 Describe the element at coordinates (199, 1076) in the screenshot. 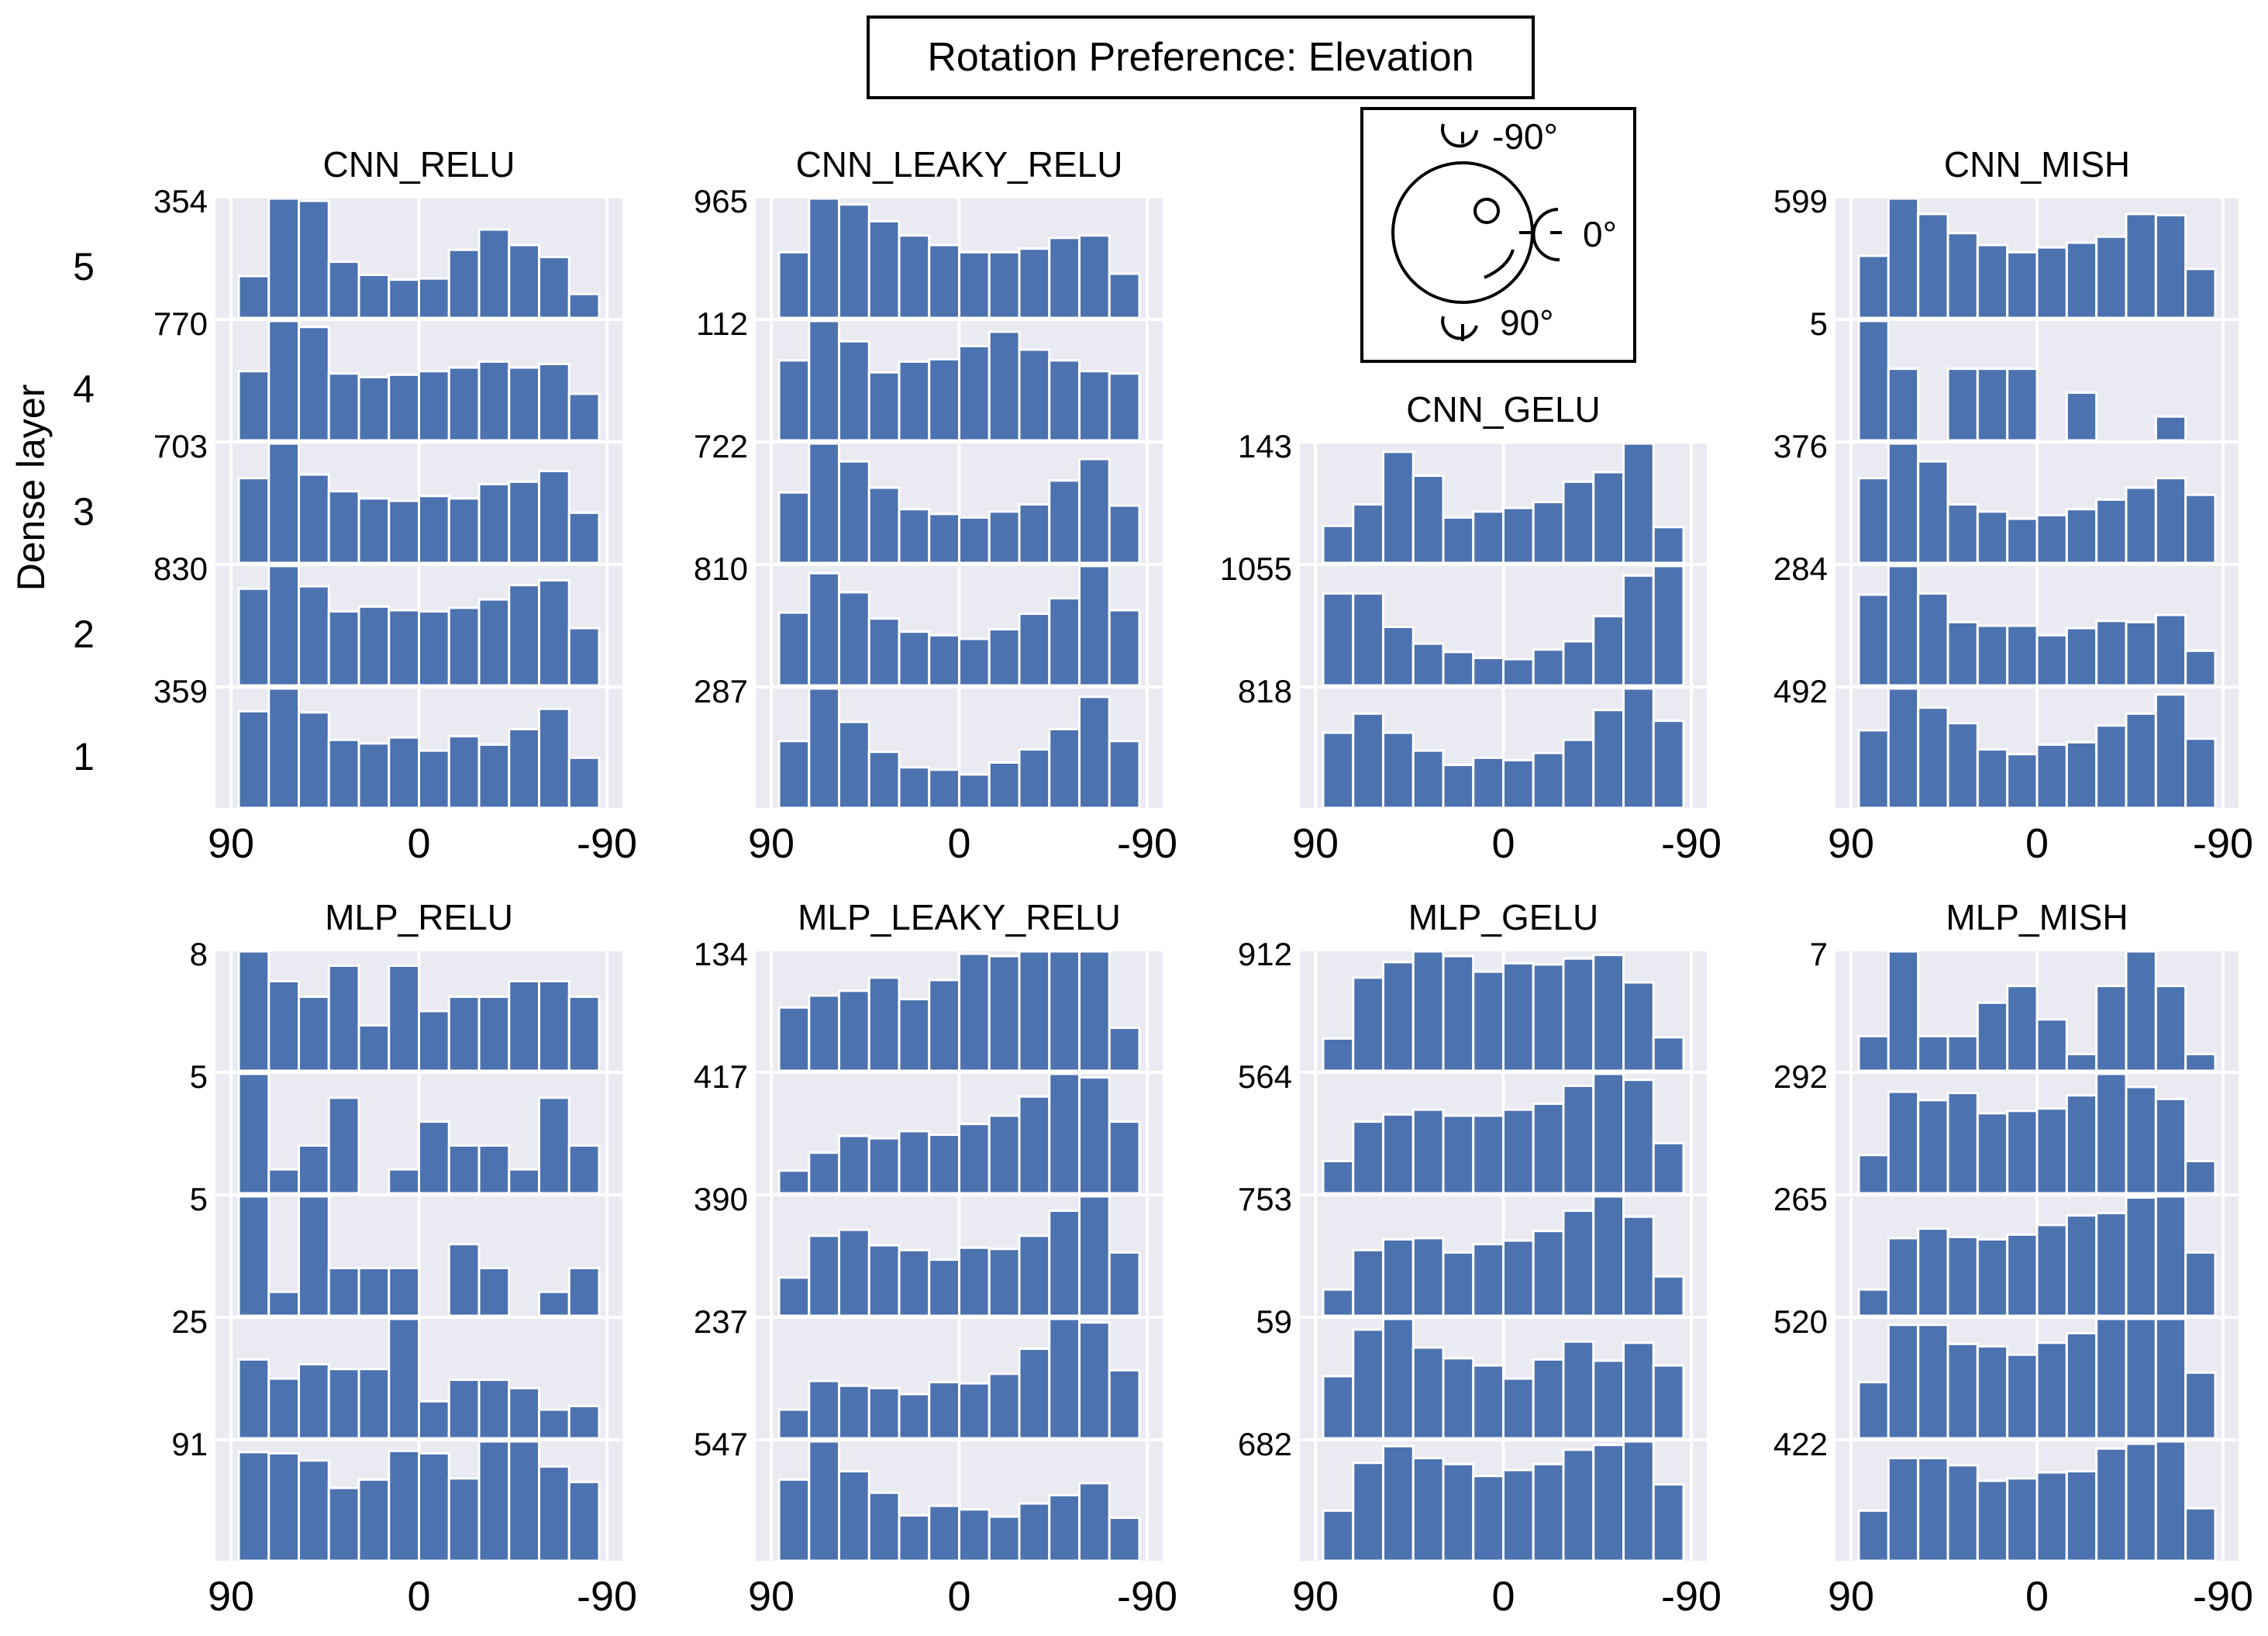

I see `y-tick-label: 5` at that location.